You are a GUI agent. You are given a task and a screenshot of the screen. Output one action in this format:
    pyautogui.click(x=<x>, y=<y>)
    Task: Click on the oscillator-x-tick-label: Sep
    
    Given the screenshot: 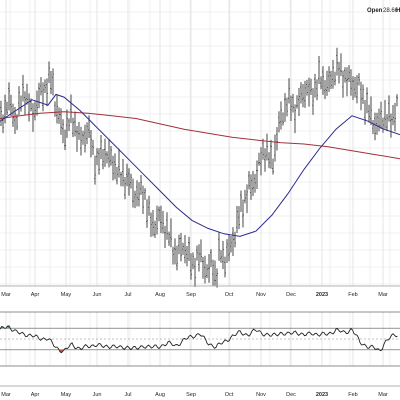 What is the action you would take?
    pyautogui.click(x=191, y=395)
    